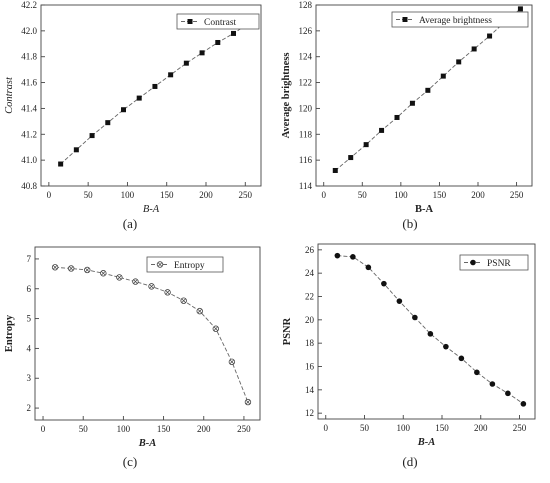  I want to click on y-tick-label: 7, so click(29, 259).